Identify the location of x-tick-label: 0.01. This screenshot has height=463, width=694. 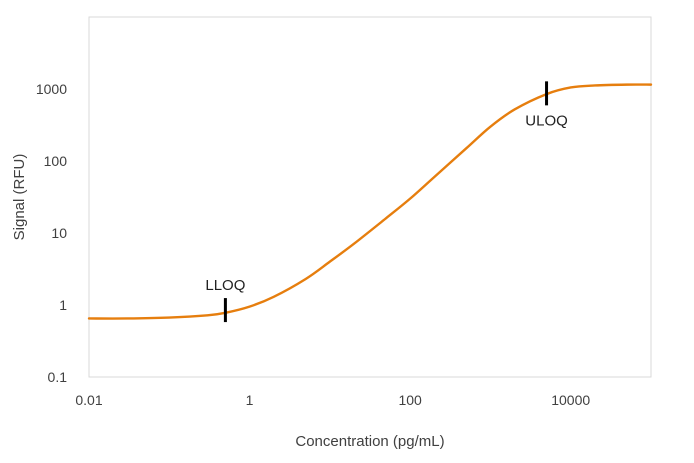
(88, 400).